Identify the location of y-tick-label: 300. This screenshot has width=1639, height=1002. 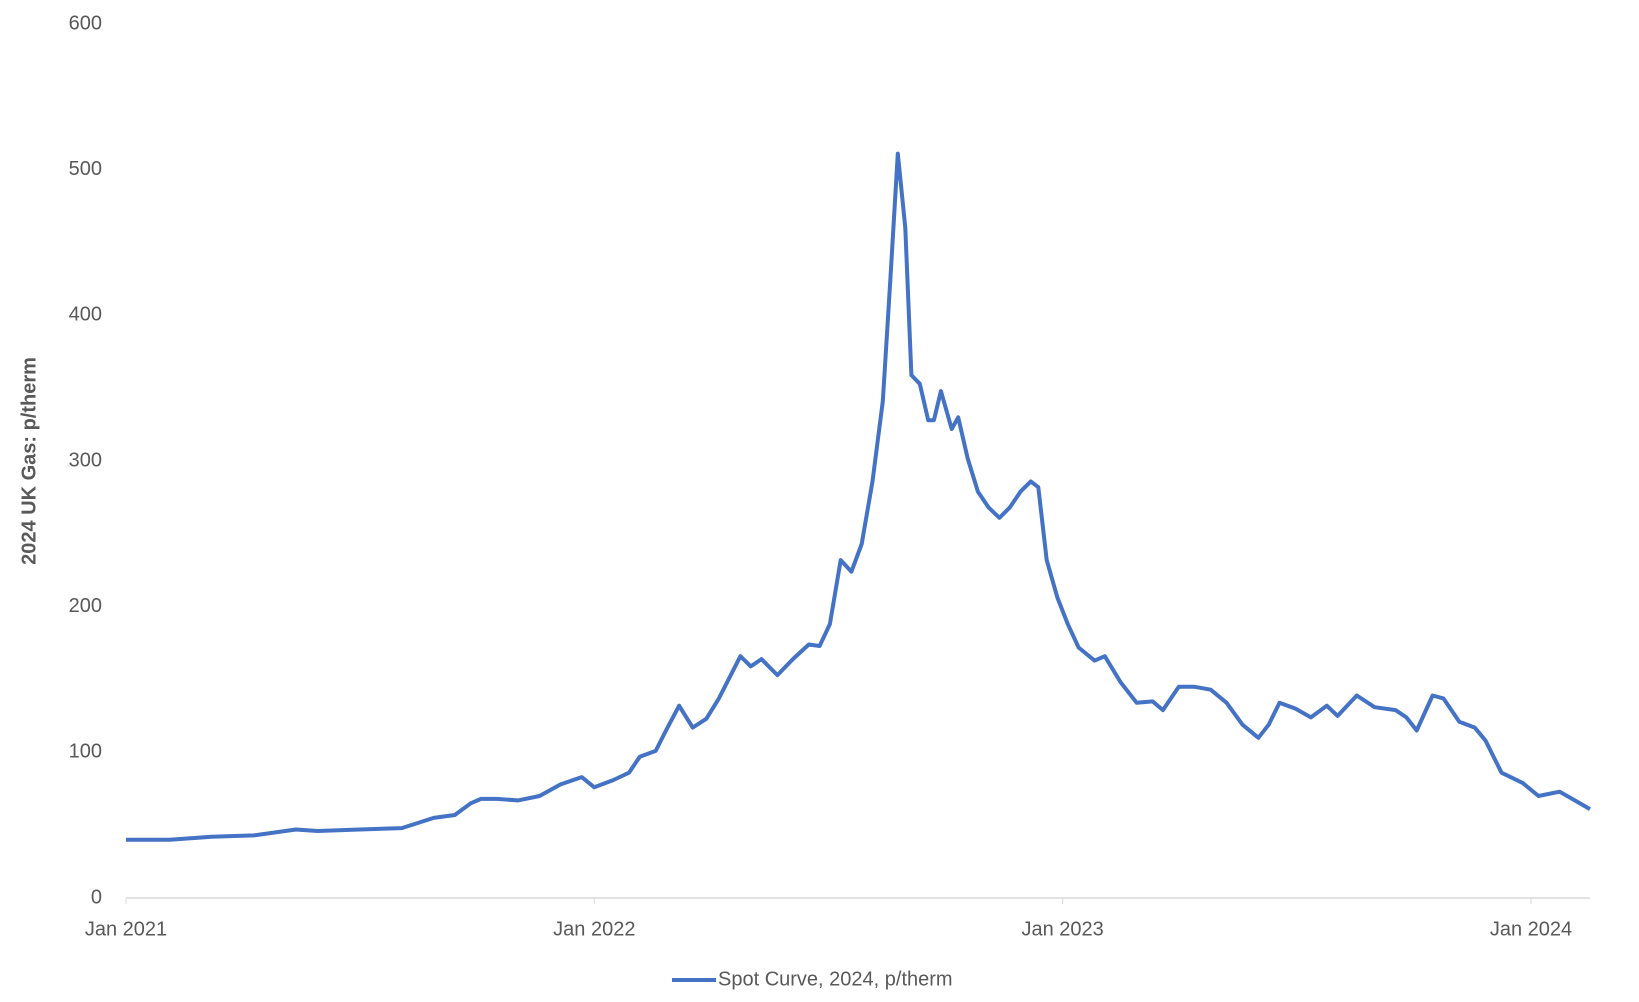
(85, 460).